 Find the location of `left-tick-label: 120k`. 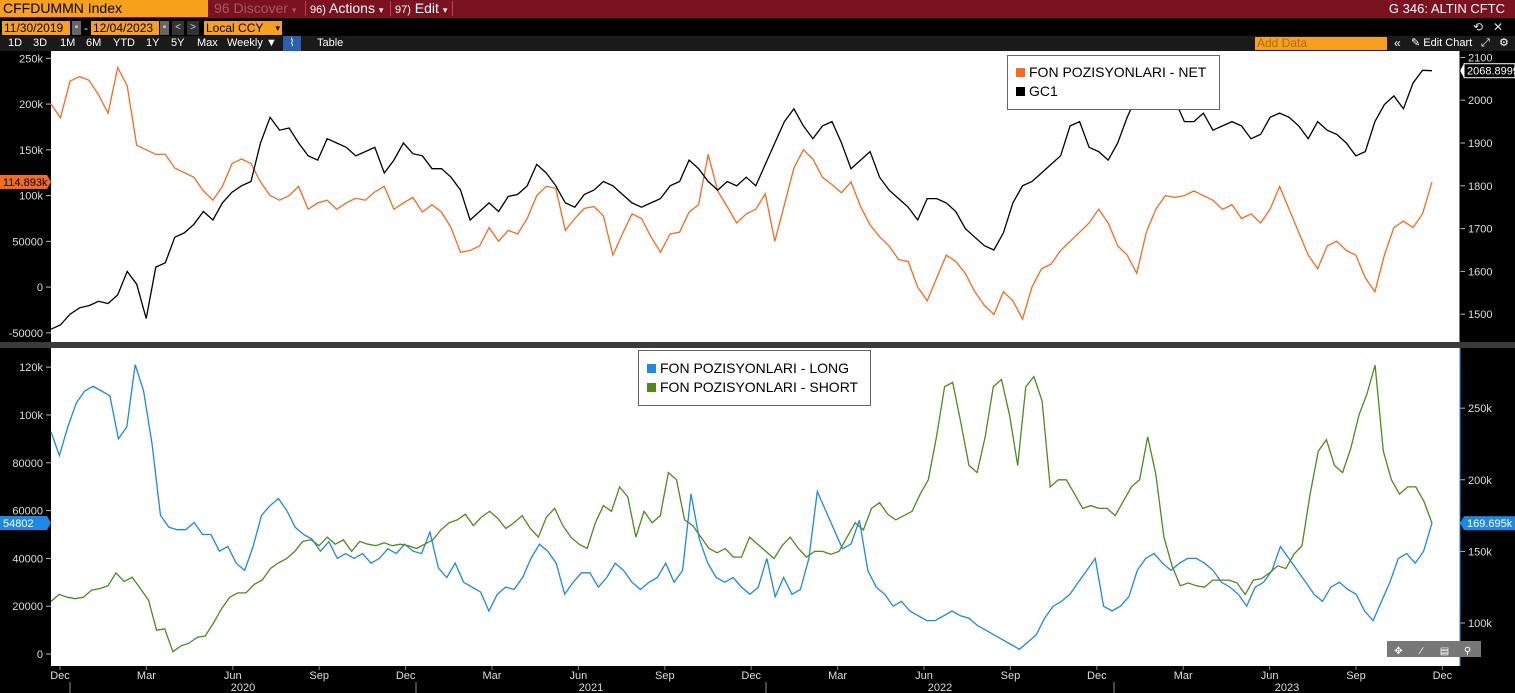

left-tick-label: 120k is located at coordinates (31, 368).